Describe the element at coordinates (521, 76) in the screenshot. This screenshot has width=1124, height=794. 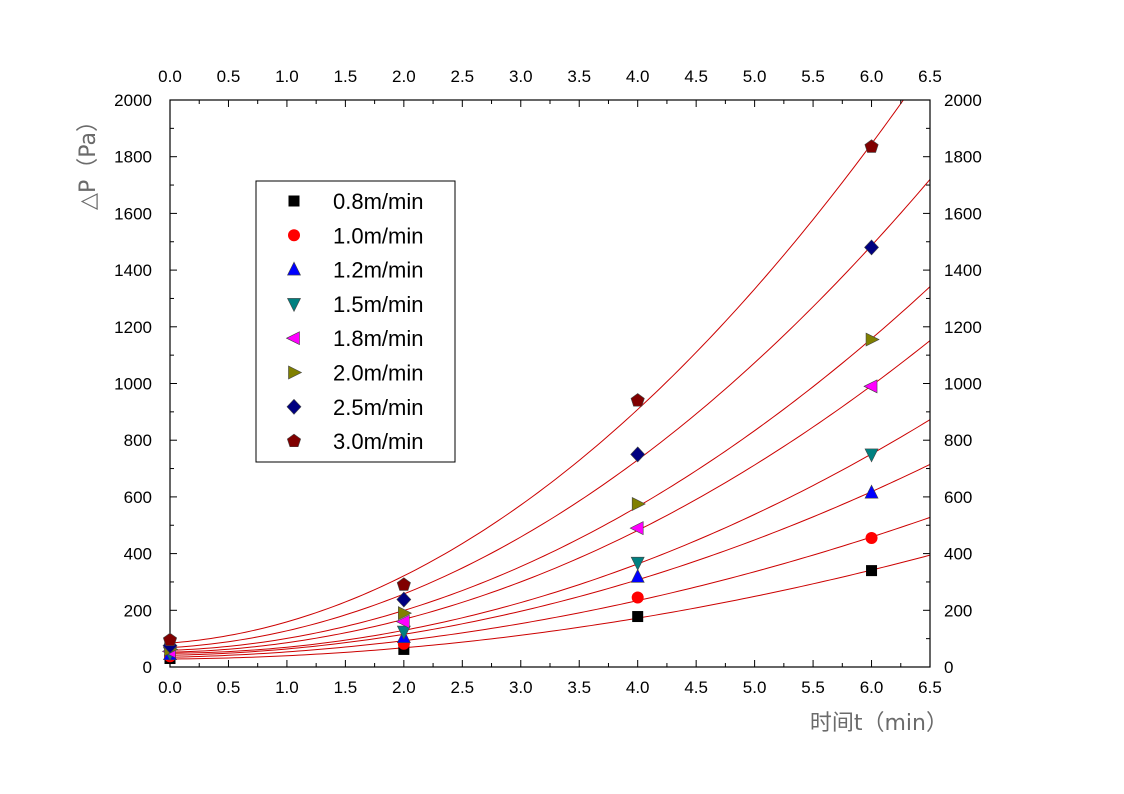
I see `x-tick-label-top: 3.0` at that location.